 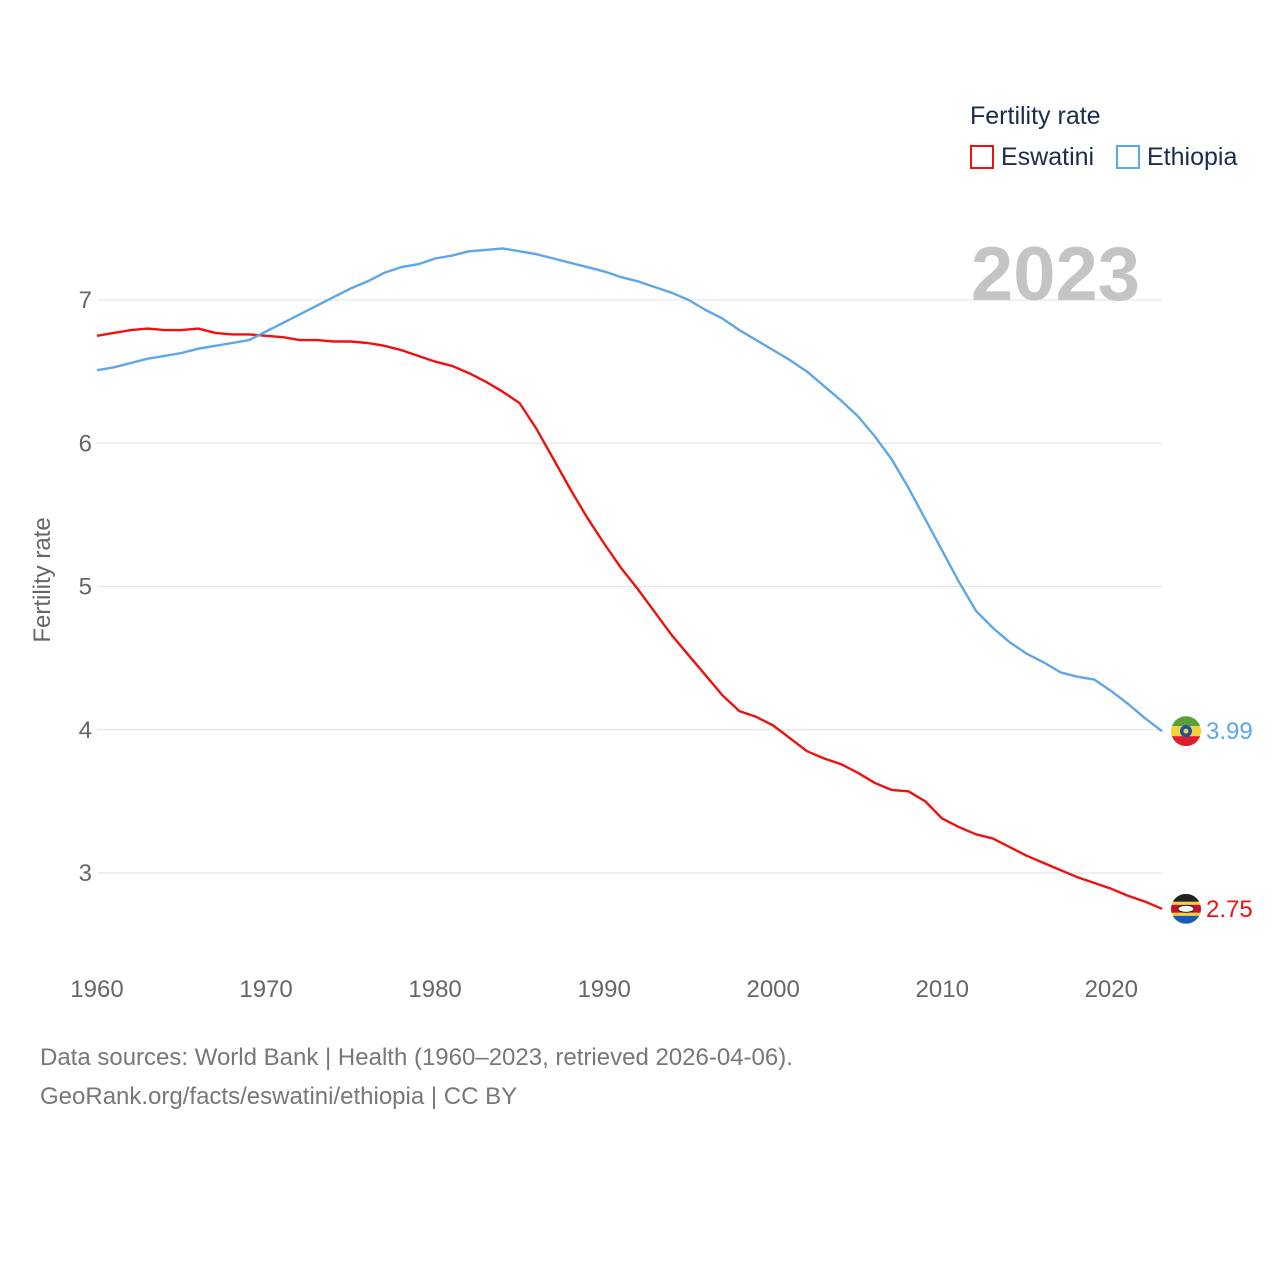 What do you see at coordinates (85, 730) in the screenshot?
I see `y-tick-label-4: 4` at bounding box center [85, 730].